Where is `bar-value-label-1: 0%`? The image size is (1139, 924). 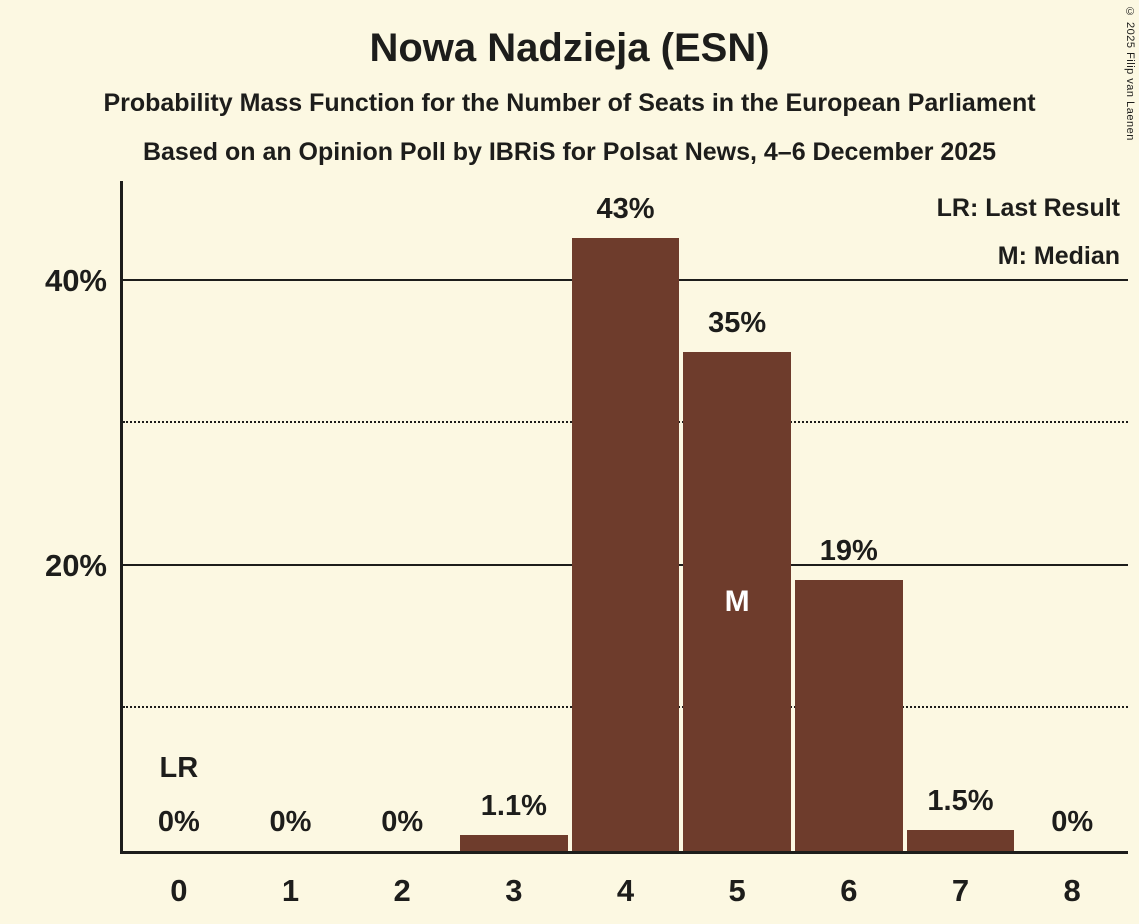
bar-value-label-1: 0% is located at coordinates (290, 822).